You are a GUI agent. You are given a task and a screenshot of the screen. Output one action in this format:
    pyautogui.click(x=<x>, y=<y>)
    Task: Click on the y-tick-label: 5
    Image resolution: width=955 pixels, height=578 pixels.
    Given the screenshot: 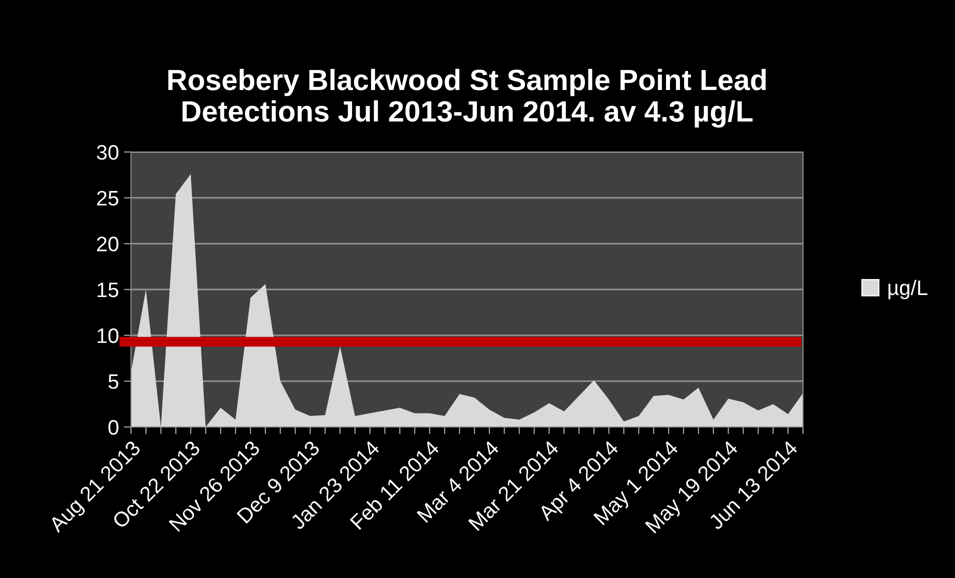 What is the action you would take?
    pyautogui.click(x=113, y=381)
    